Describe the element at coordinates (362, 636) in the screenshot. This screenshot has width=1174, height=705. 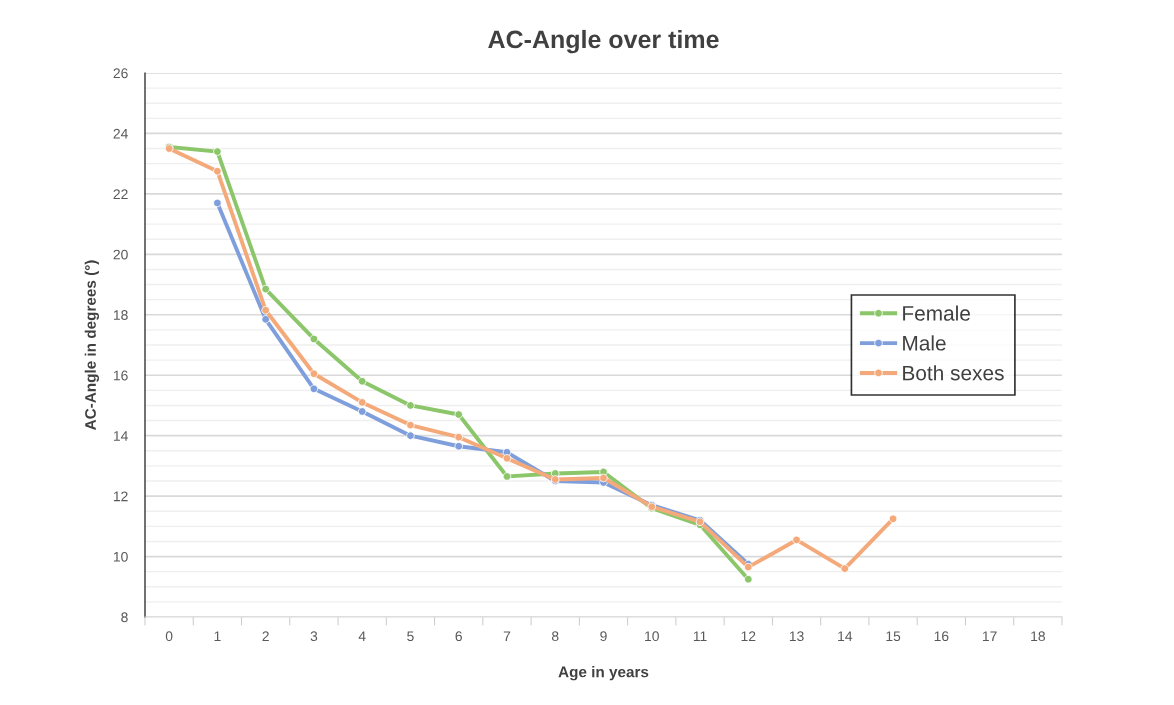
I see `x-tick-label: 4` at that location.